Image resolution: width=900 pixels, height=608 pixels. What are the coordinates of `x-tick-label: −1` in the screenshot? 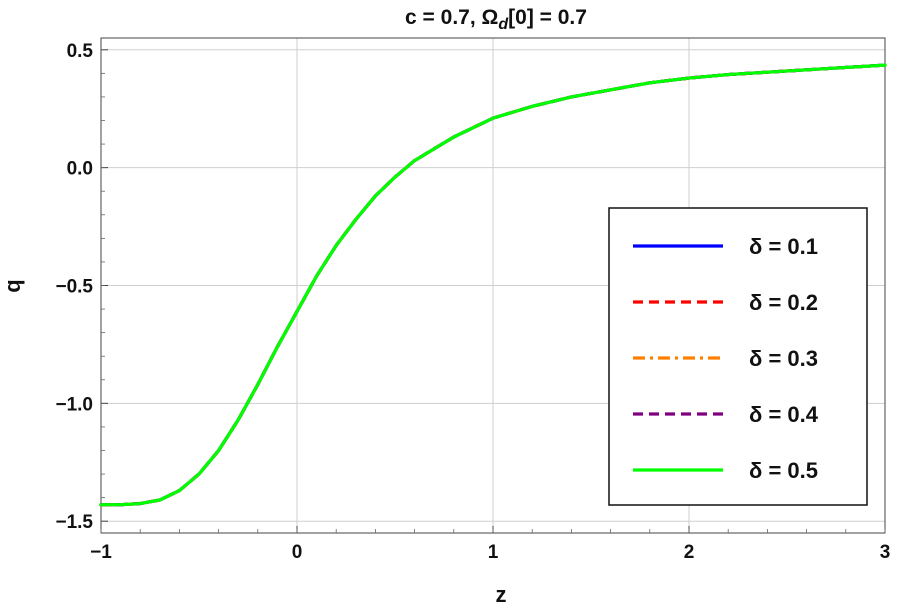 It's located at (101, 552).